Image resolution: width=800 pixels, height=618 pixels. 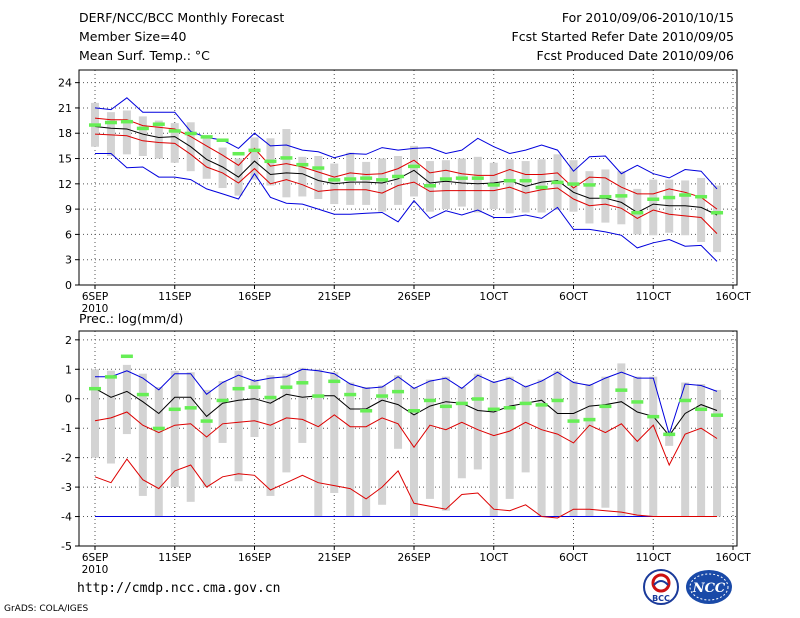 I want to click on y-tick-label: 1, so click(x=68, y=369).